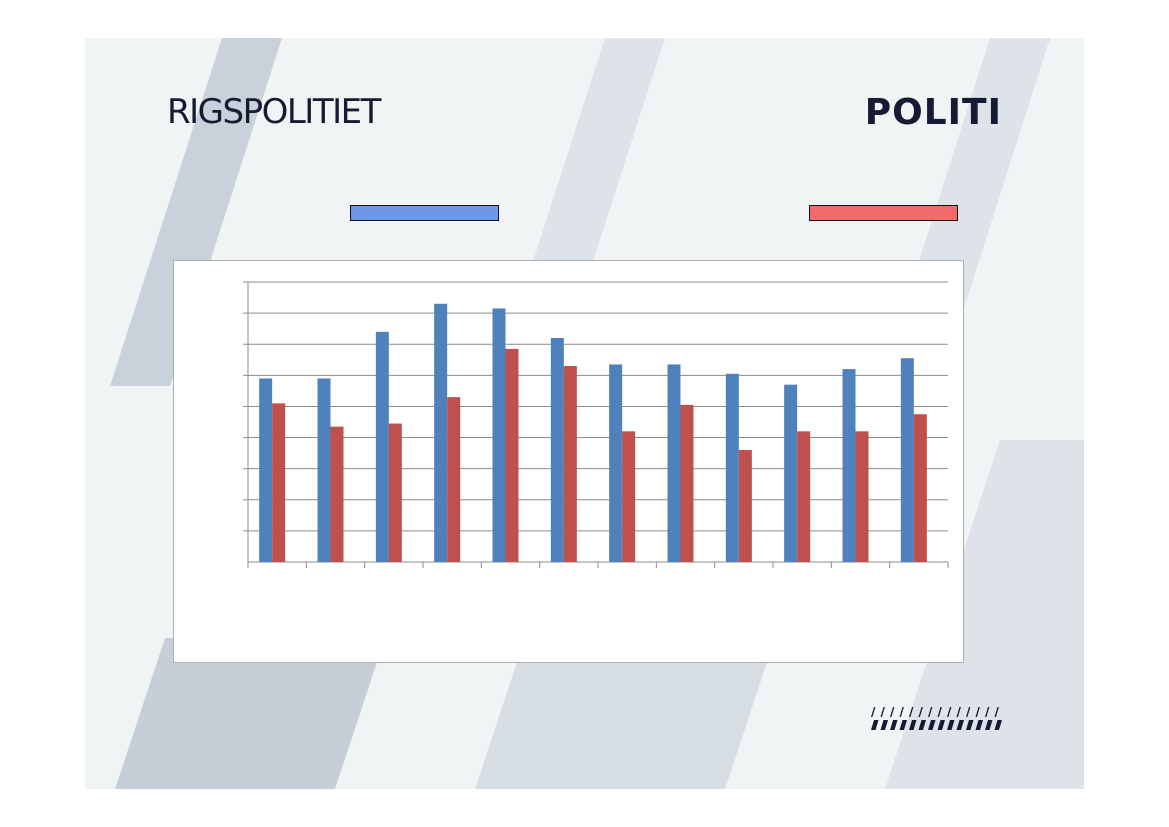 The height and width of the screenshot is (827, 1169). Describe the element at coordinates (933, 112) in the screenshot. I see `politi-logo: POLITI` at that location.